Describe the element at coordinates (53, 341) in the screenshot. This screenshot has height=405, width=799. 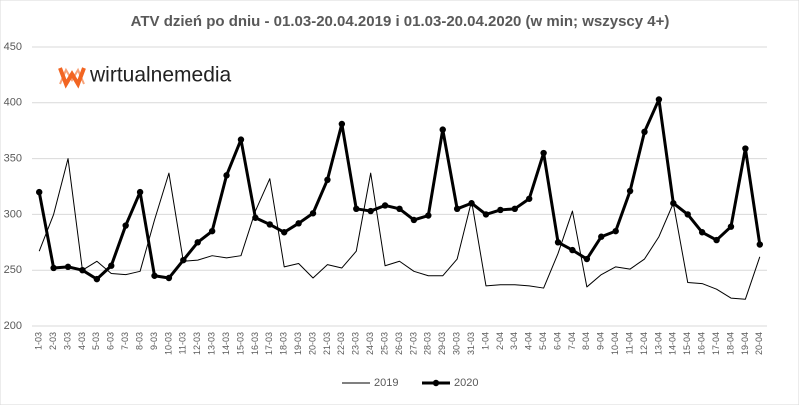
I see `x-tick-label: 2-03` at that location.